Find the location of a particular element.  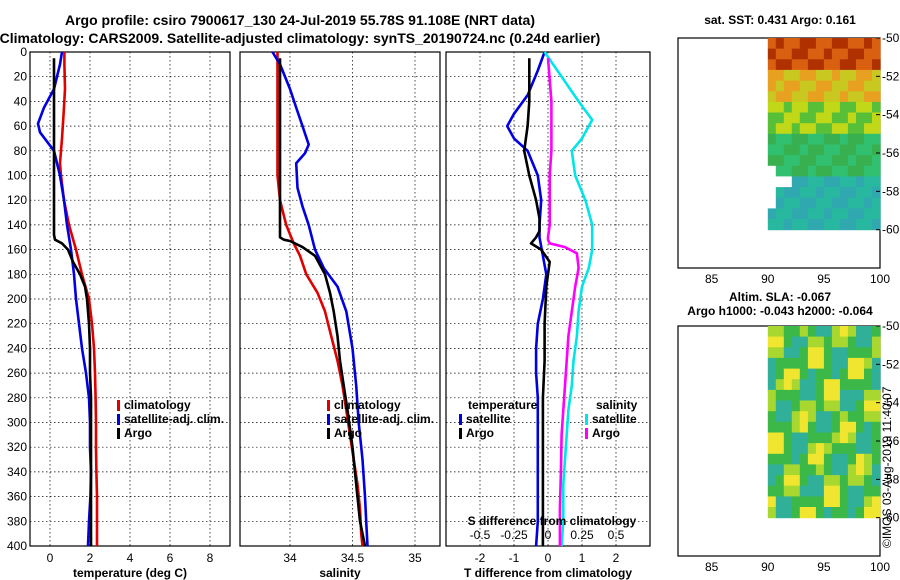

x2-tick-label: 0.5 is located at coordinates (616, 535).